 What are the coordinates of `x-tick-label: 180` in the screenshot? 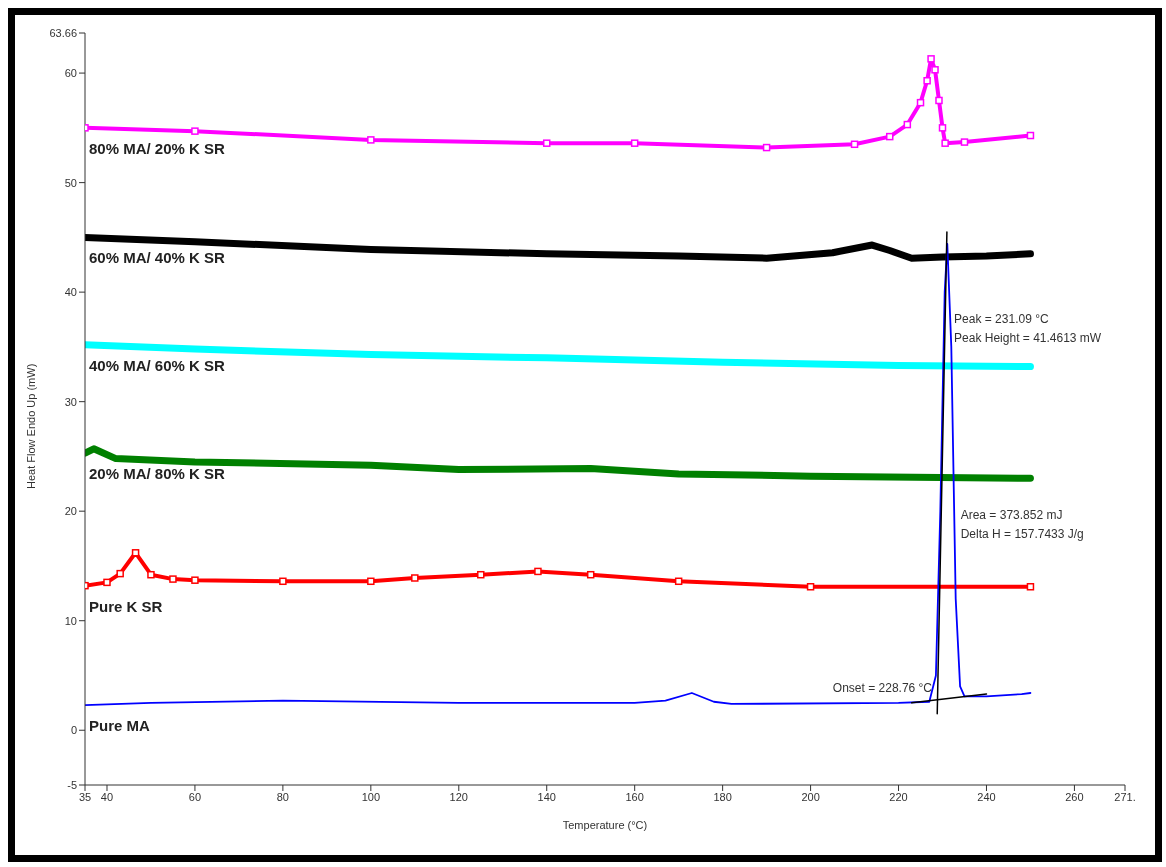 It's located at (722, 796).